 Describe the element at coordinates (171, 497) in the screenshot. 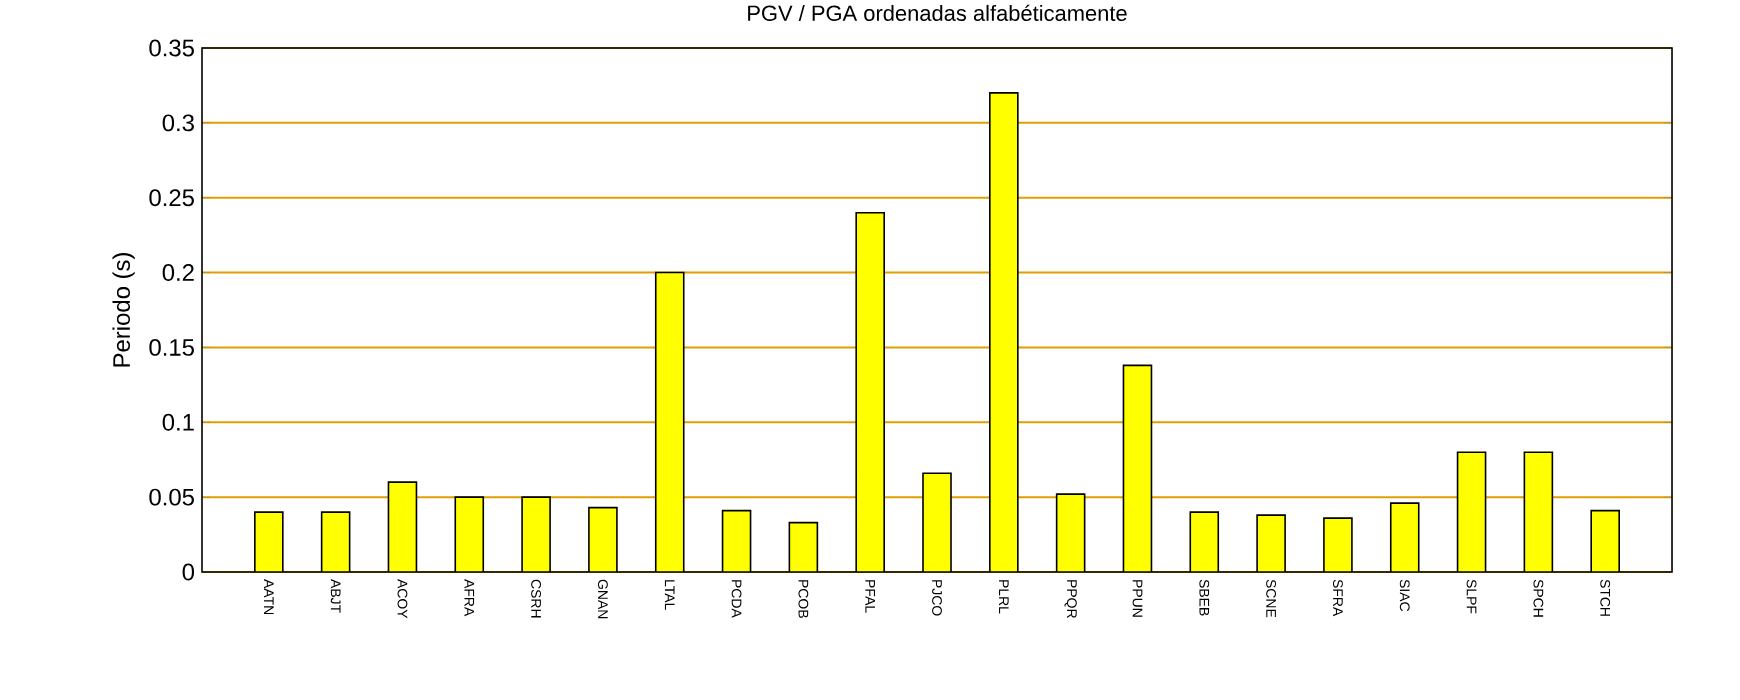

I see `y-tick-label: 0.05` at that location.